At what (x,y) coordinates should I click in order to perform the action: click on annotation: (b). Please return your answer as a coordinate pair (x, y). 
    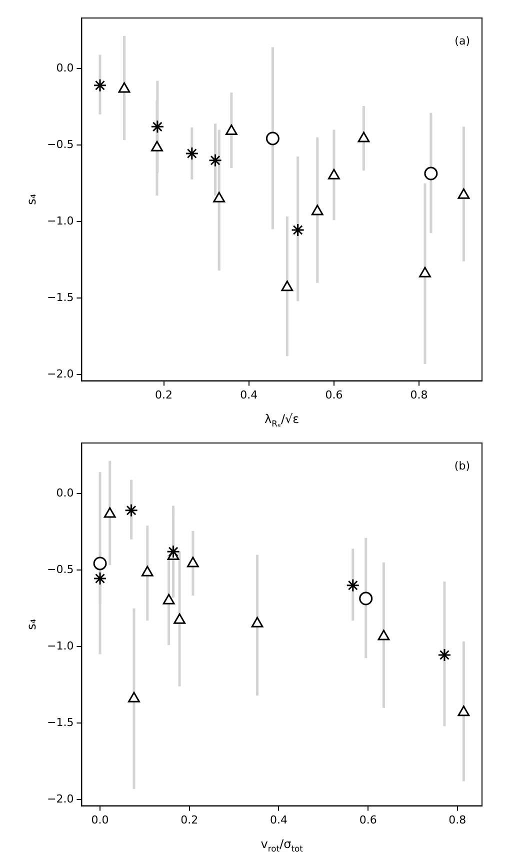
    Looking at the image, I should click on (462, 465).